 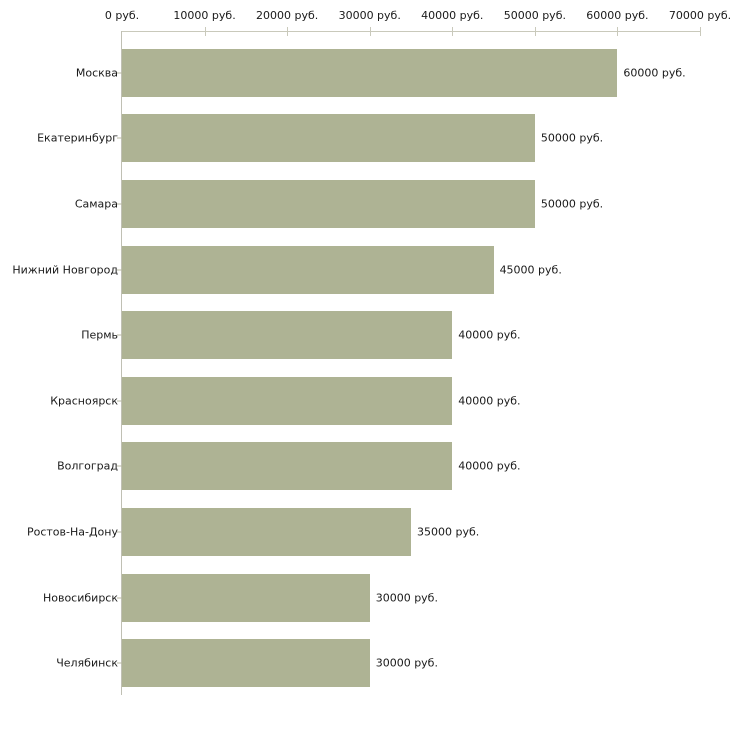 What do you see at coordinates (204, 15) in the screenshot?
I see `x-axis-tick-label: 10000 руб.` at bounding box center [204, 15].